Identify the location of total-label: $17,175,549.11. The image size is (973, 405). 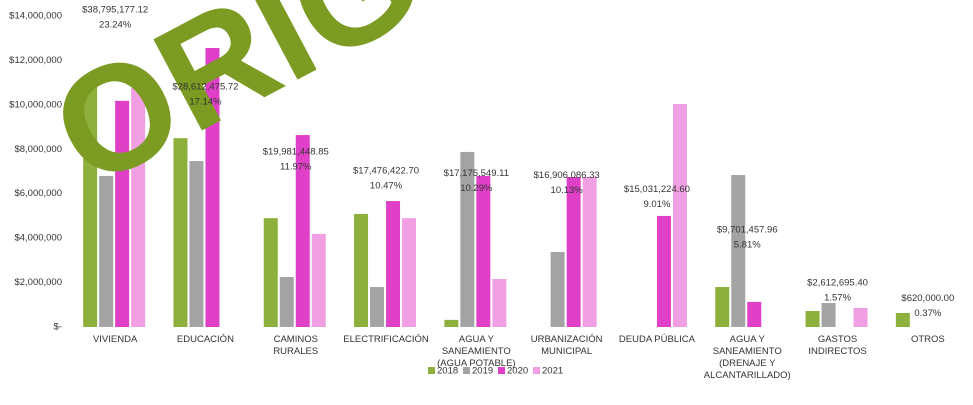
(476, 173).